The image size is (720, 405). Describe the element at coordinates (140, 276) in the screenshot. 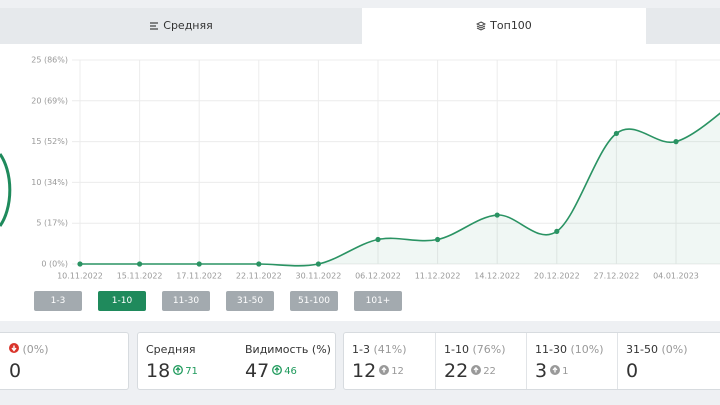

I see `x-tick-label: 15.11.2022` at that location.